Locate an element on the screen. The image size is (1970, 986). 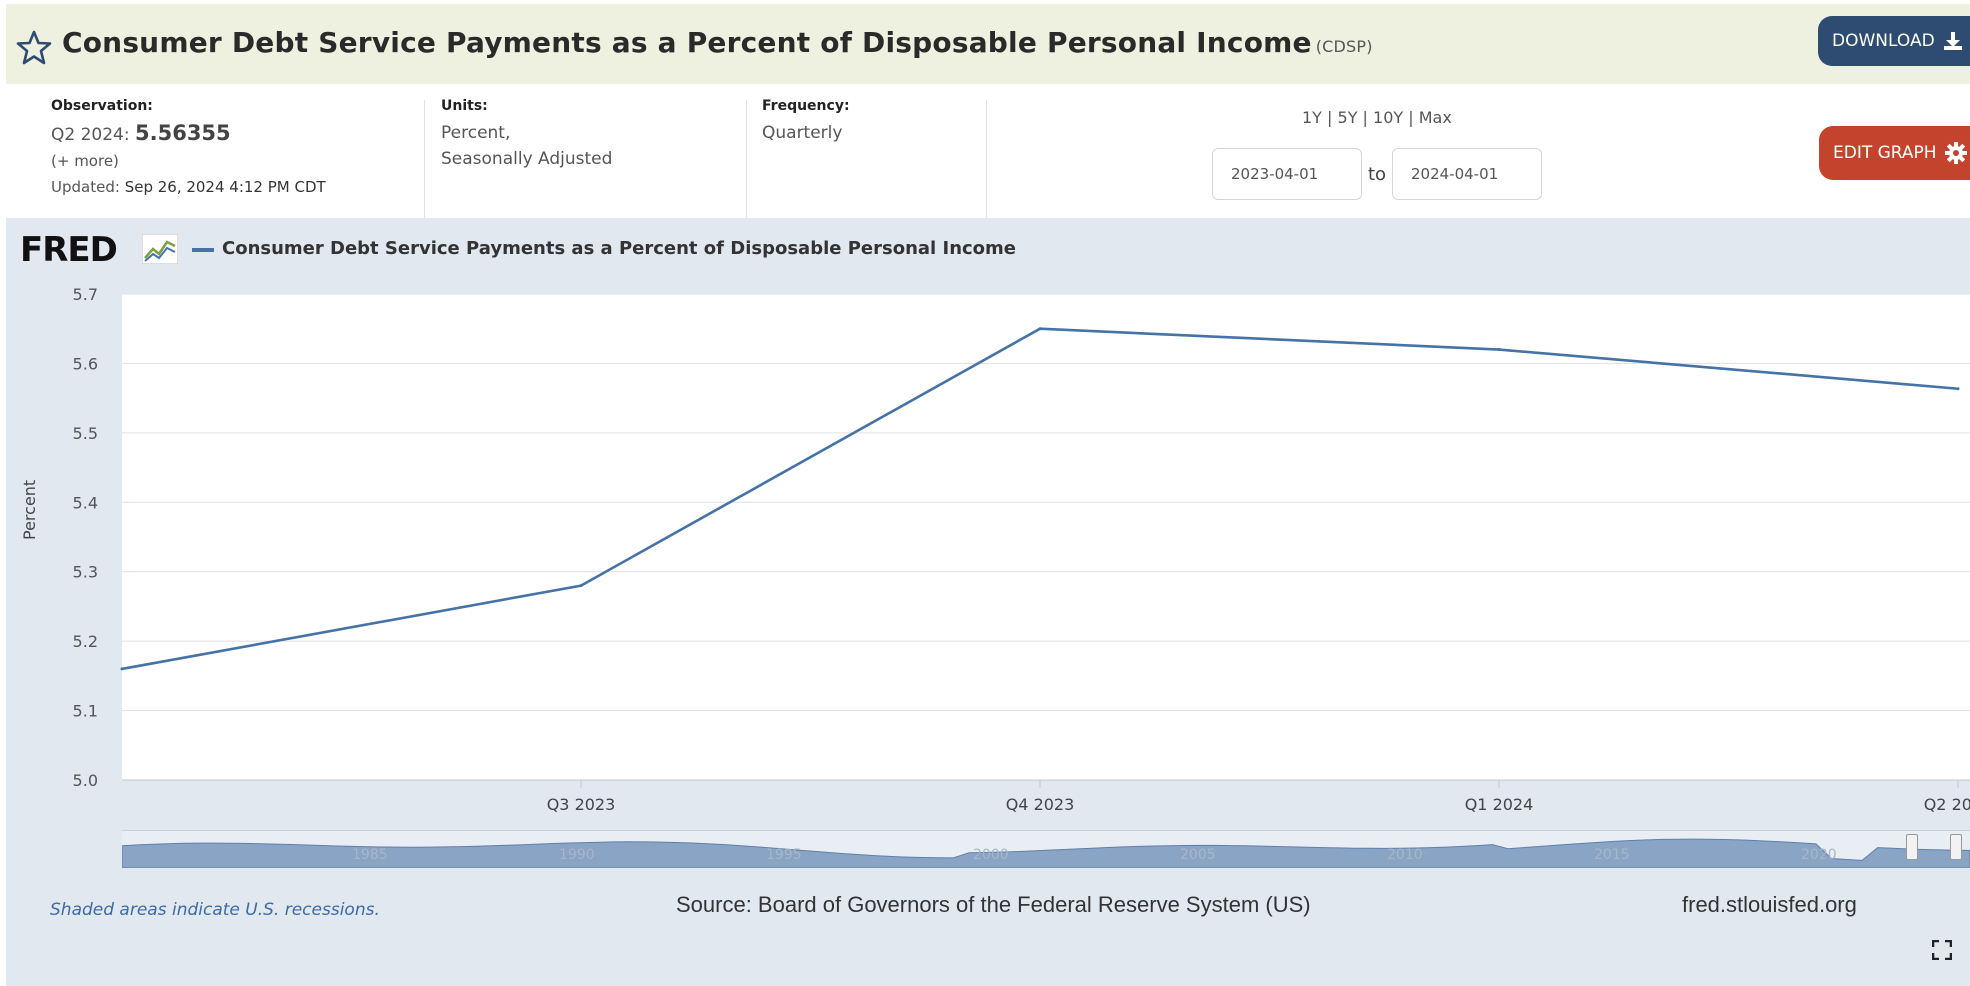
y-tick-label: 5.1 is located at coordinates (85, 711).